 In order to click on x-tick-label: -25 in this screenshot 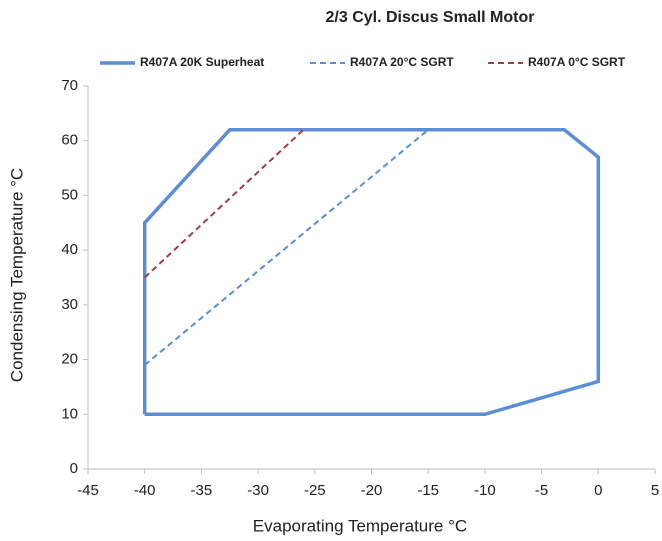, I will do `click(315, 490)`.